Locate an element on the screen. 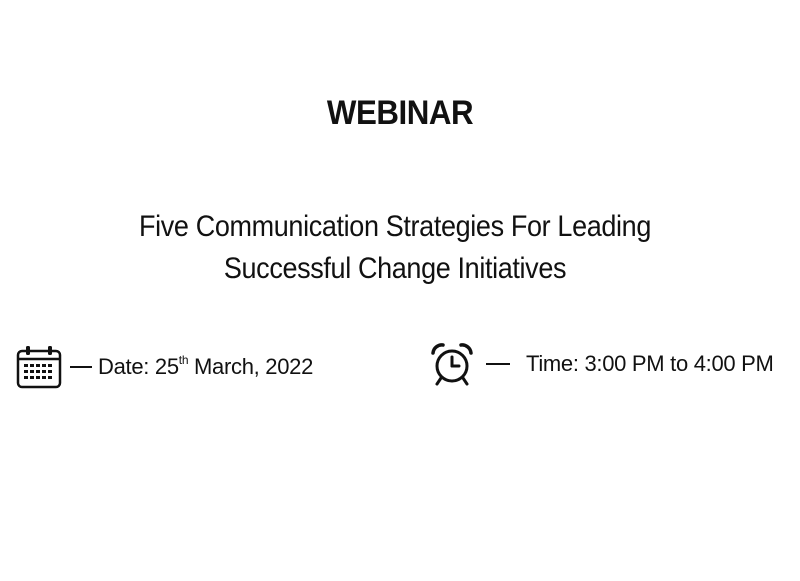 Image resolution: width=800 pixels, height=581 pixels. time-row: Time: 3:00 PM to 4:00 PM is located at coordinates (601, 364).